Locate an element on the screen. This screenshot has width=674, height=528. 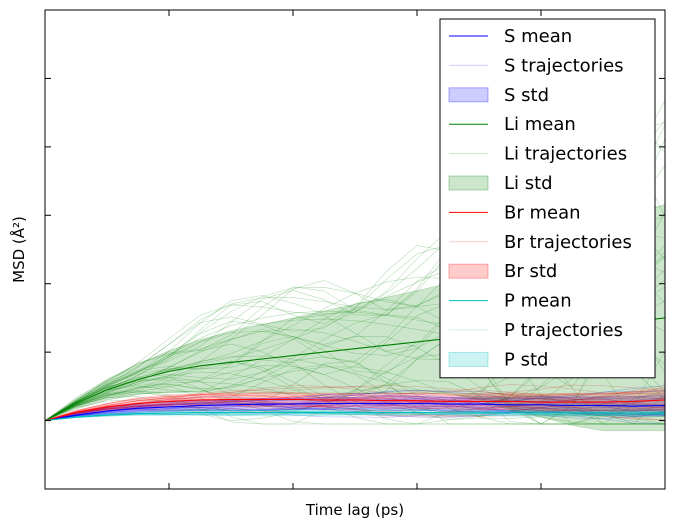
legend-label: Li trajectories is located at coordinates (565, 154).